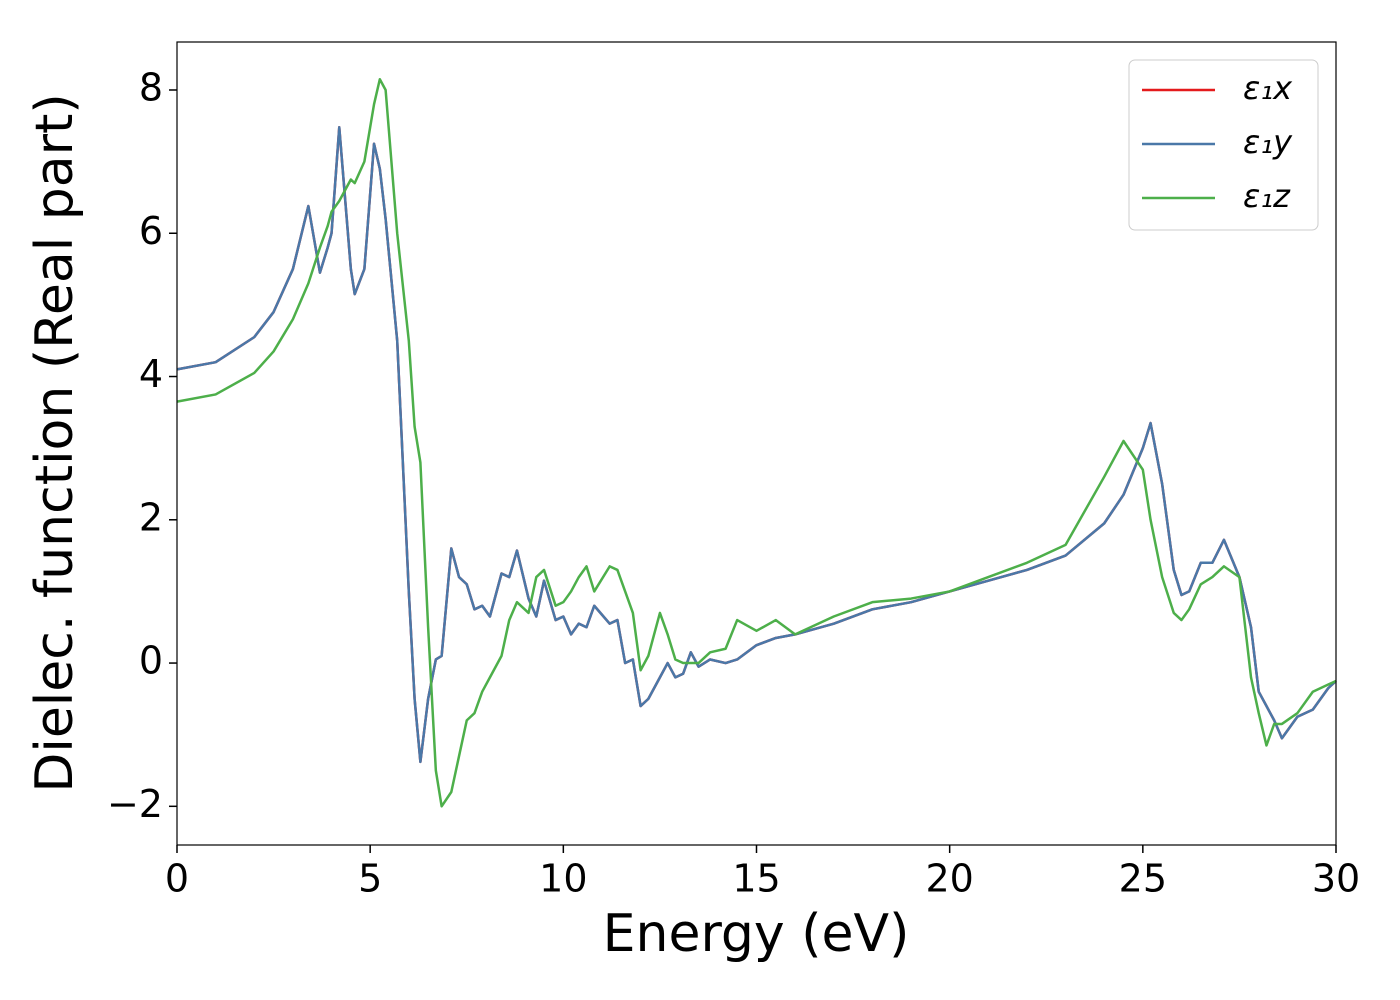 The height and width of the screenshot is (1000, 1400). What do you see at coordinates (177, 879) in the screenshot?
I see `x-tick-label: 0` at bounding box center [177, 879].